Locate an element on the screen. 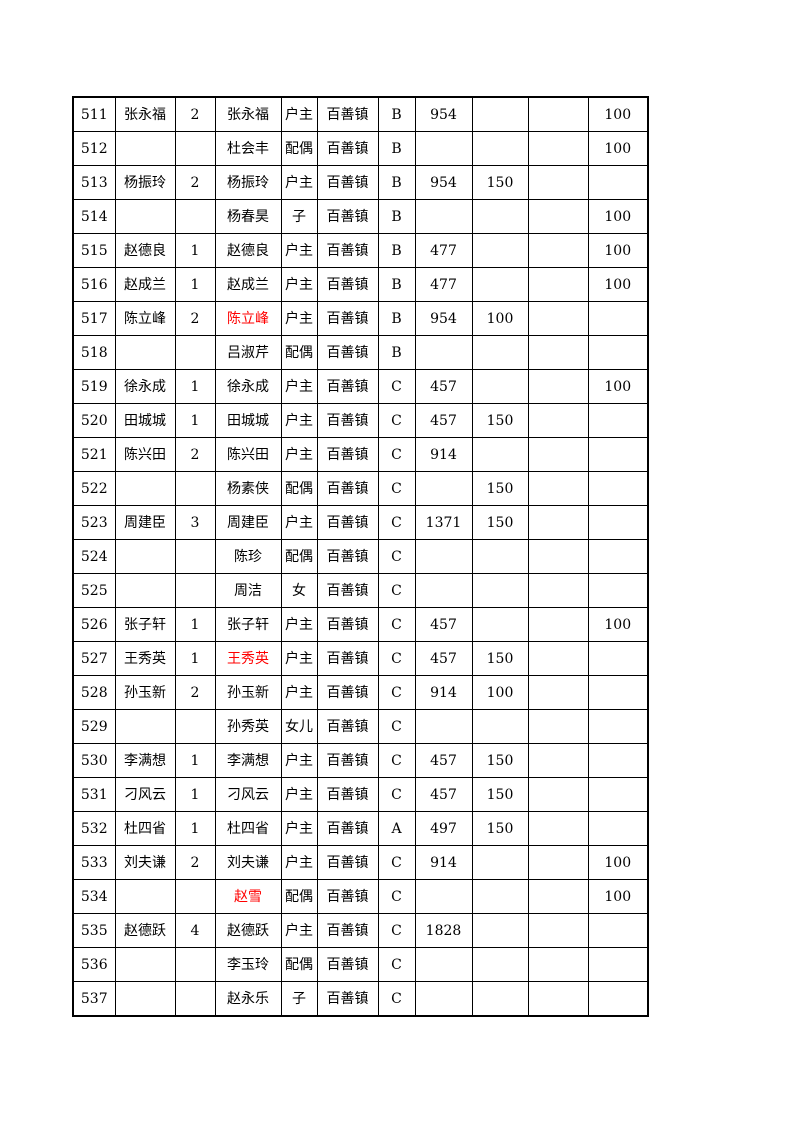 The width and height of the screenshot is (793, 1122). table-row: 531 刁风云 1 刁风云 户主 百善镇 C 457 150 is located at coordinates (360, 794).